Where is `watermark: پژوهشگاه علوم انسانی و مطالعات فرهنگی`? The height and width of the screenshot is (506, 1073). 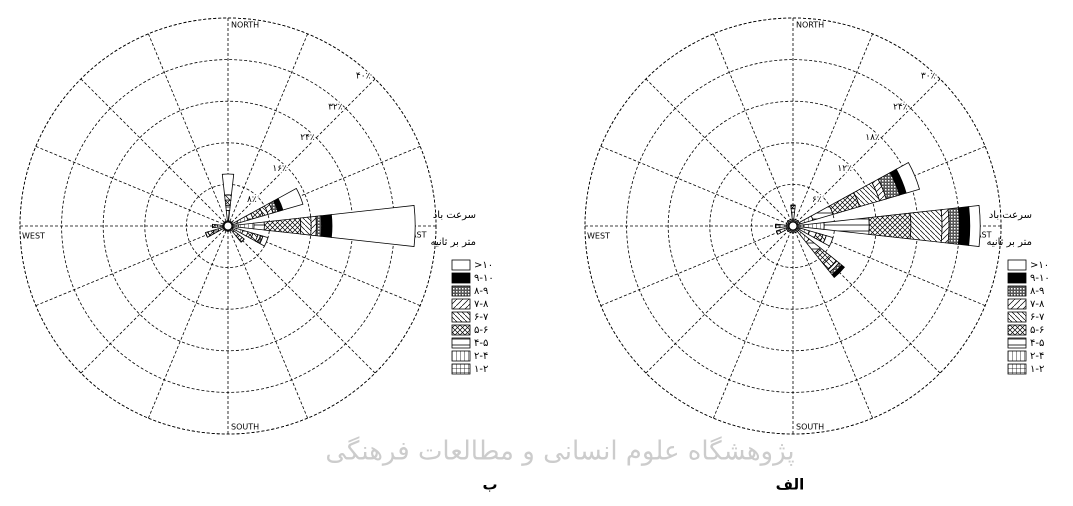 watermark: پژوهشگاه علوم انسانی و مطالعات فرهنگی is located at coordinates (559, 451).